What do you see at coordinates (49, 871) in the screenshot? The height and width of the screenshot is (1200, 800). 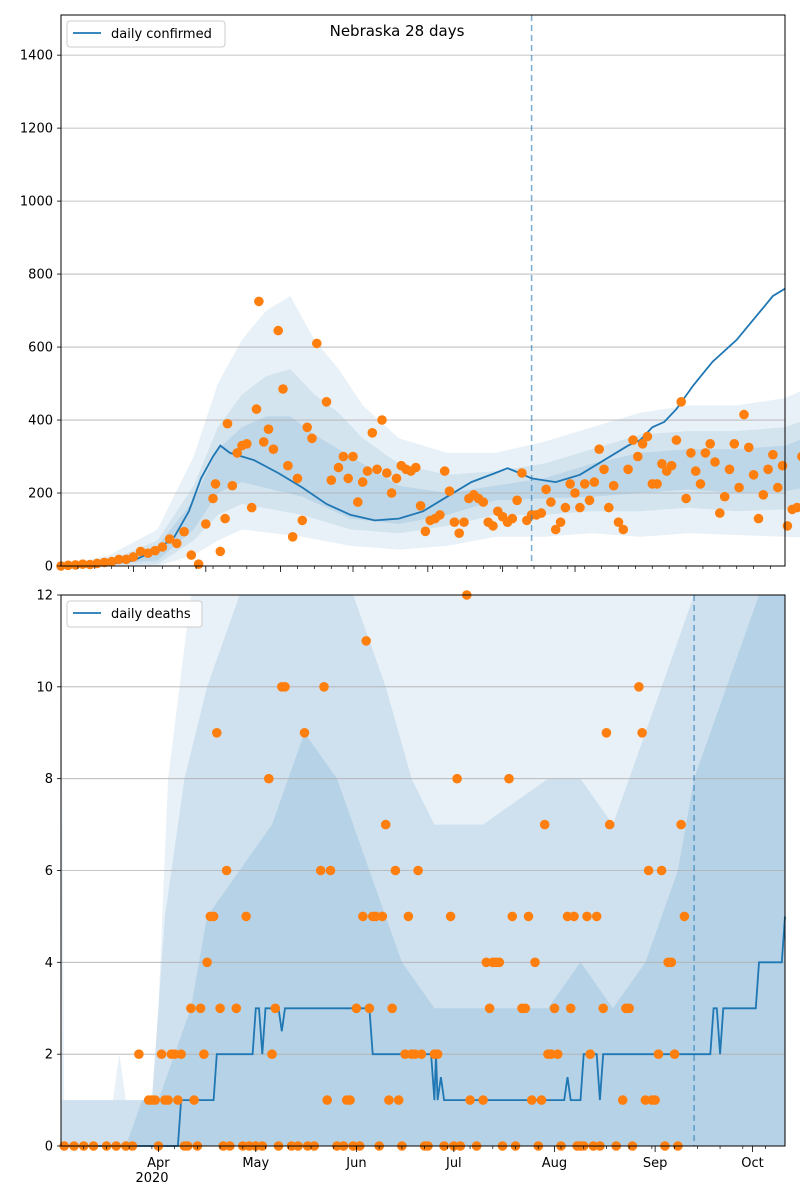 I see `bot-y-tick-label: 6` at bounding box center [49, 871].